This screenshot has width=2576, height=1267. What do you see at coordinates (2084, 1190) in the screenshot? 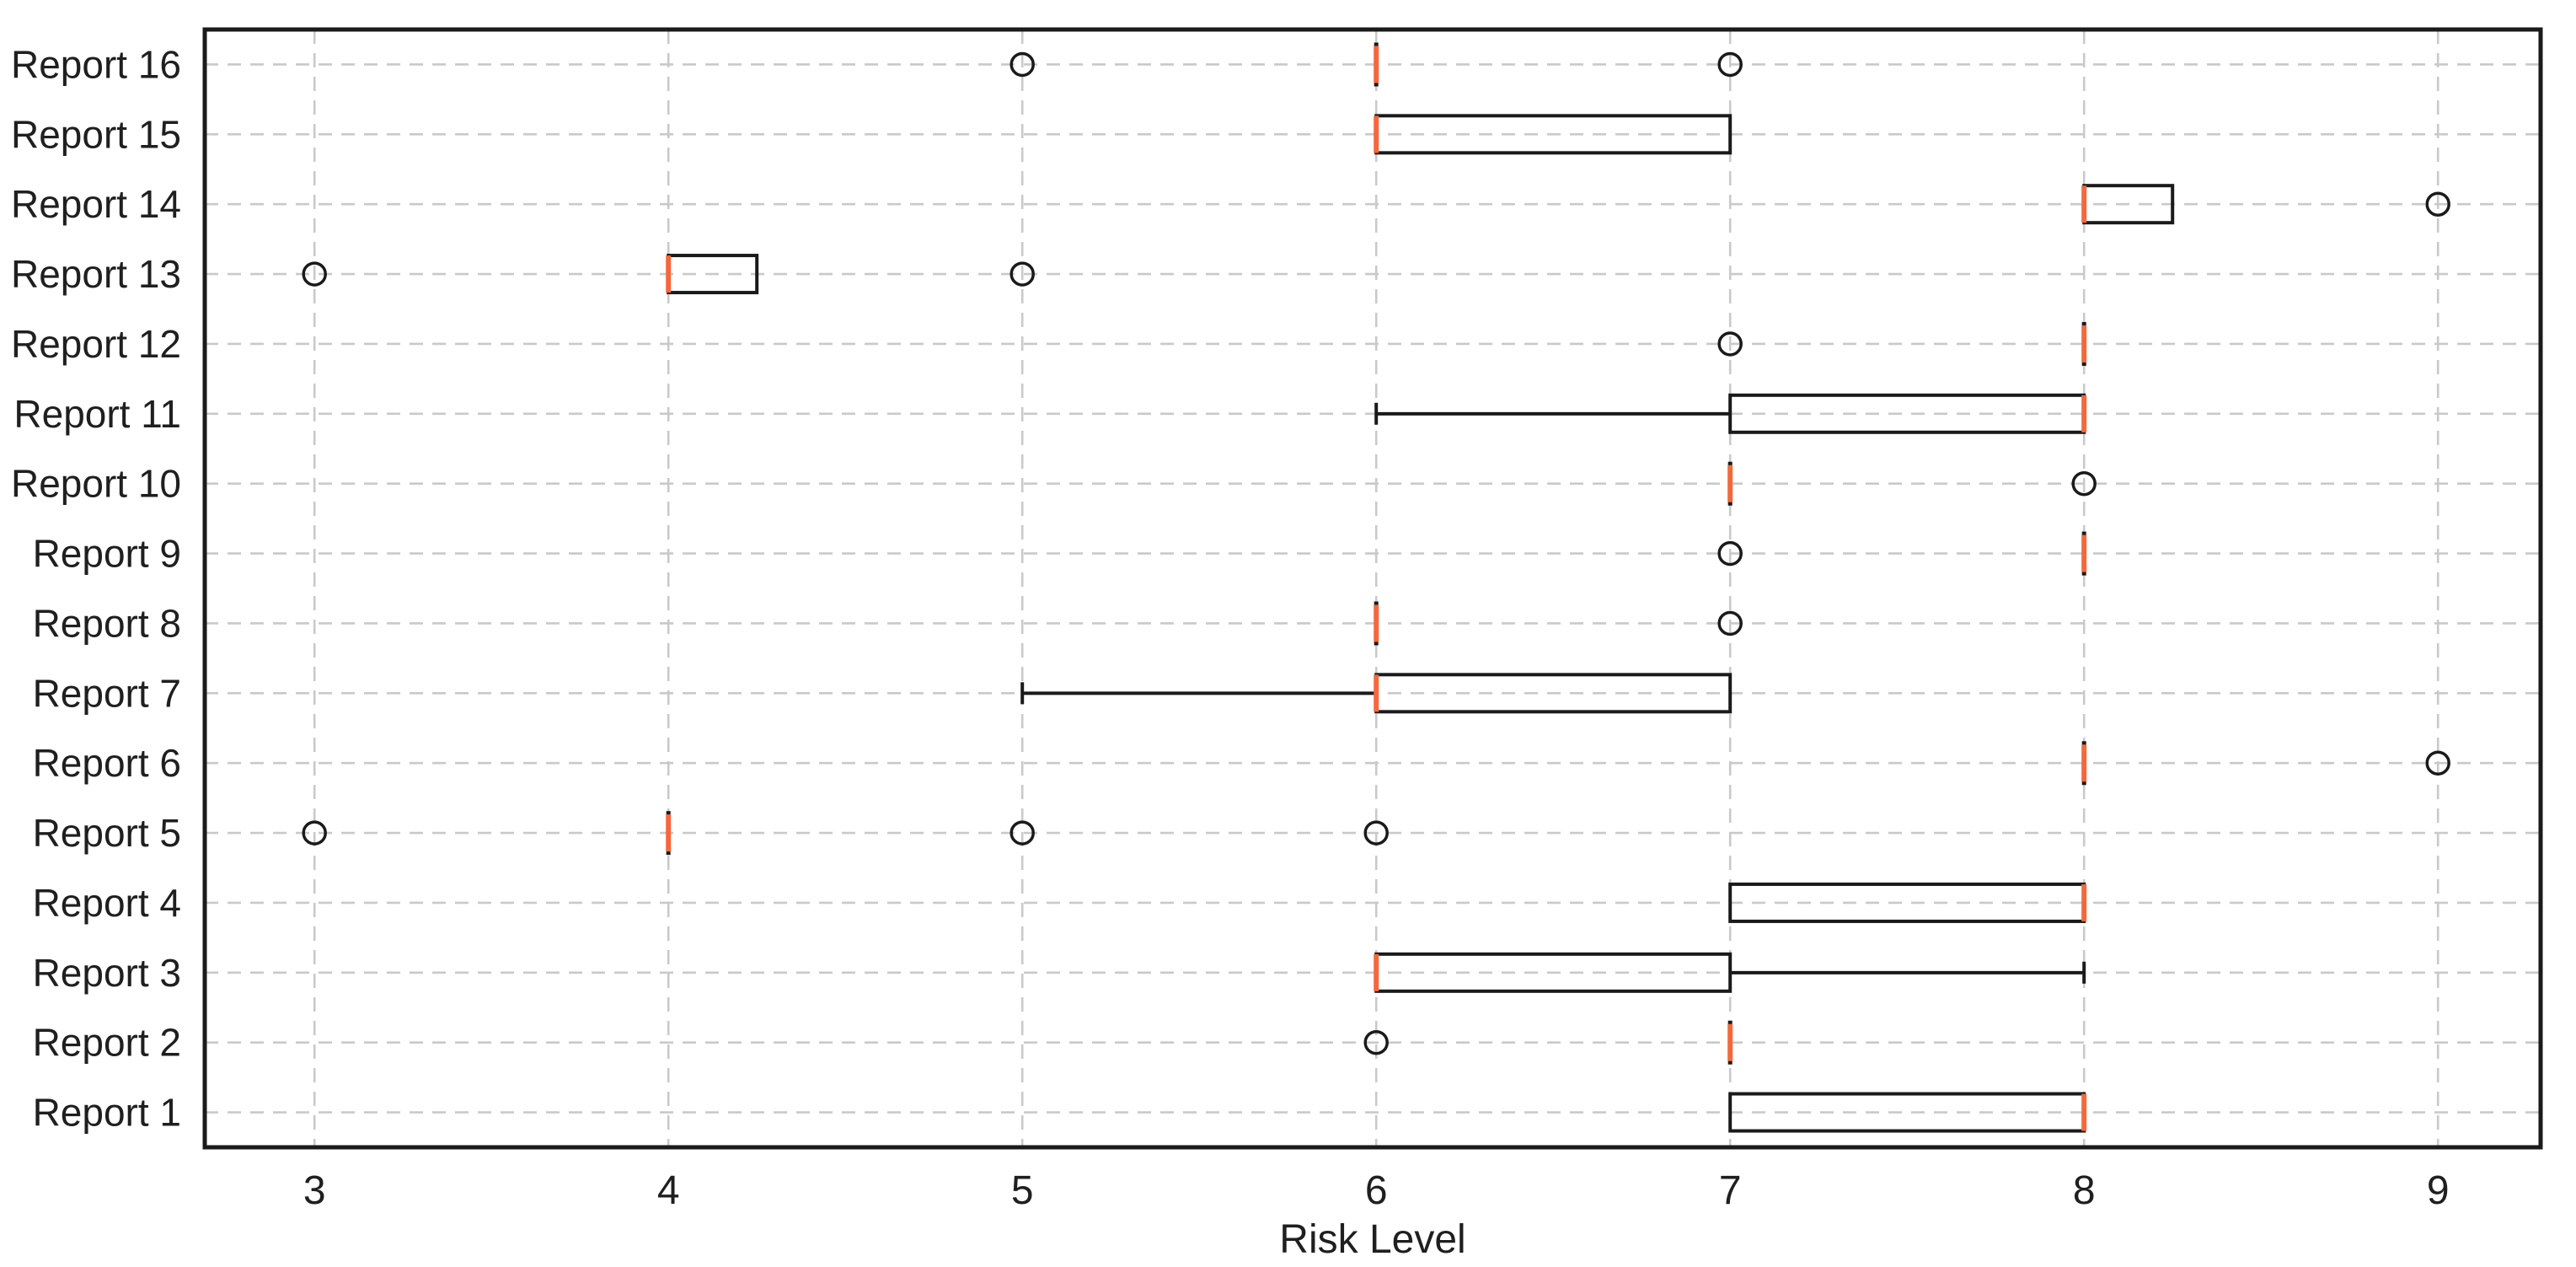
I see `x-tick-label-8: 8` at bounding box center [2084, 1190].